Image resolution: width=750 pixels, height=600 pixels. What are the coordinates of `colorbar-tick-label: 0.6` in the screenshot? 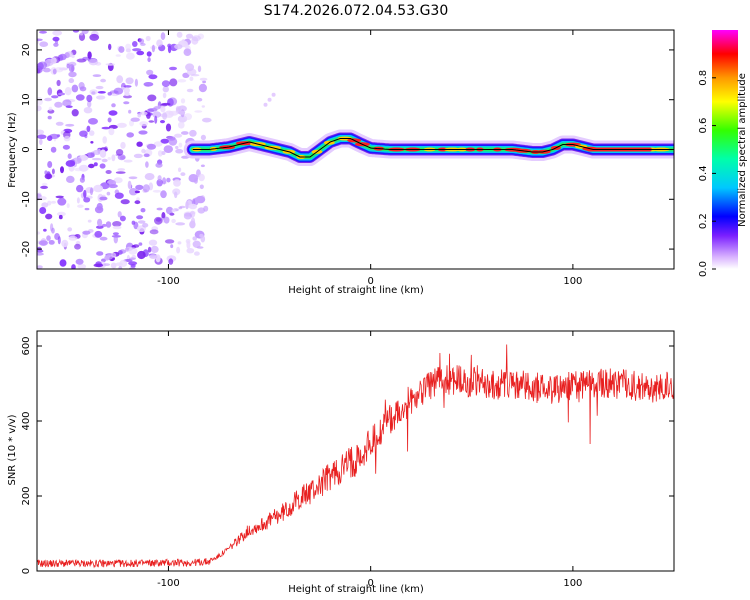 It's located at (703, 126).